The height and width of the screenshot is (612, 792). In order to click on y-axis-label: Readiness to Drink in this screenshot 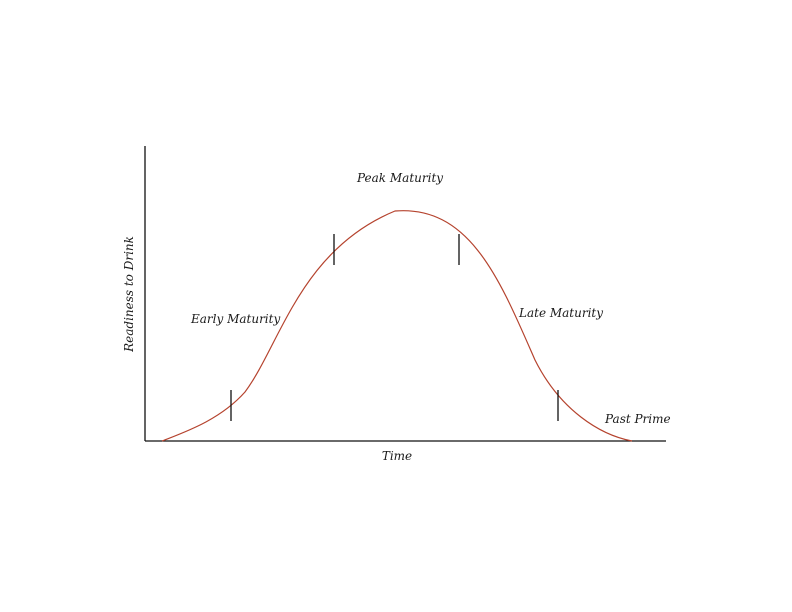, I will do `click(129, 294)`.